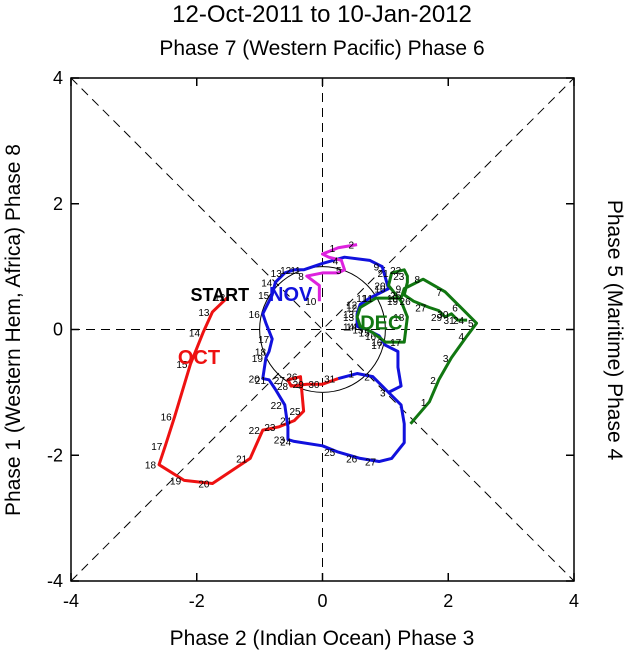 The height and width of the screenshot is (654, 628). I want to click on series-label-dec: DEC, so click(381, 324).